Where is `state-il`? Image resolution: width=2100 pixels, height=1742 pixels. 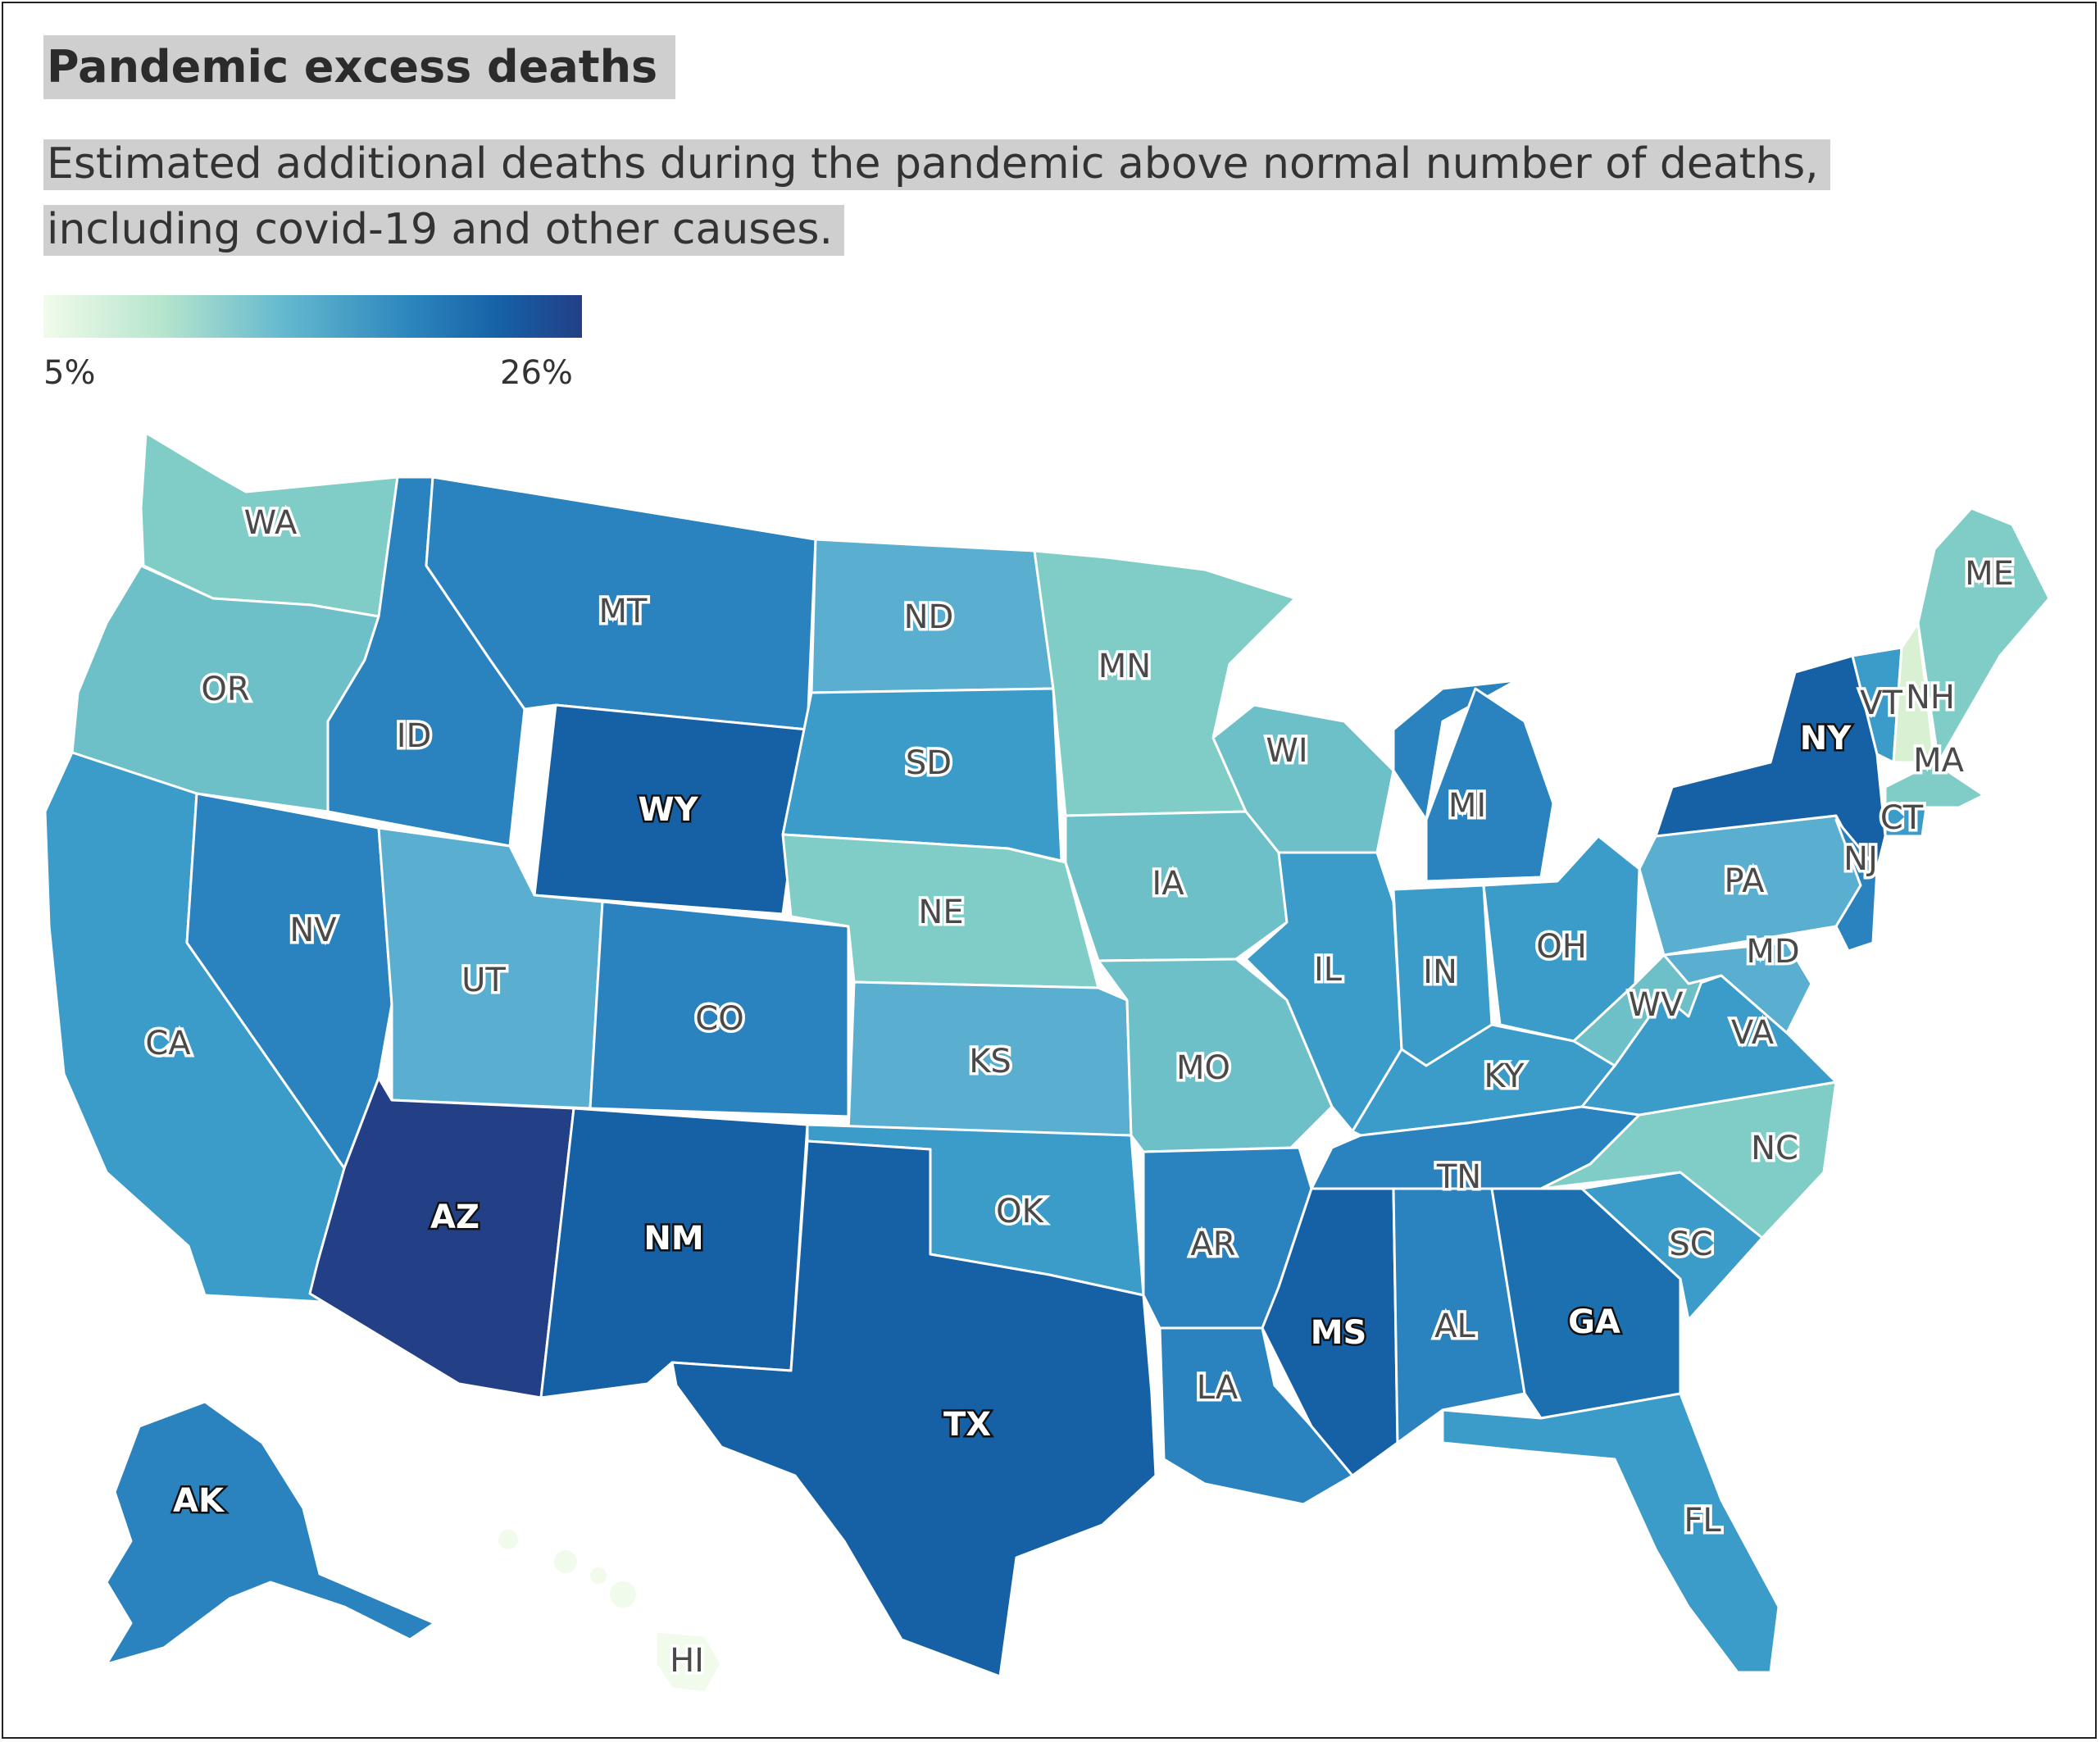 state-il is located at coordinates (1323, 992).